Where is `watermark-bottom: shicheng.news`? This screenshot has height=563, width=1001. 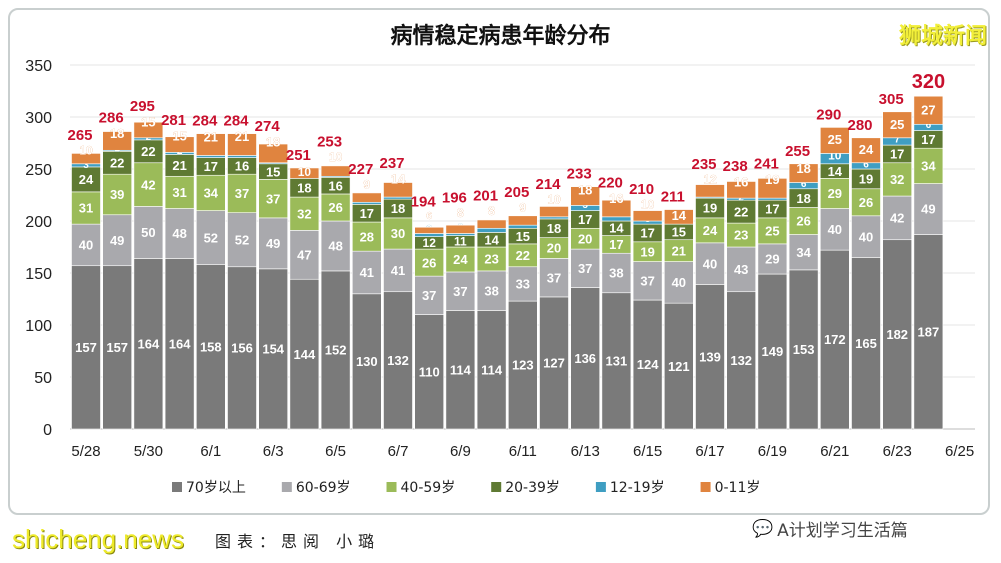 watermark-bottom: shicheng.news is located at coordinates (98, 539).